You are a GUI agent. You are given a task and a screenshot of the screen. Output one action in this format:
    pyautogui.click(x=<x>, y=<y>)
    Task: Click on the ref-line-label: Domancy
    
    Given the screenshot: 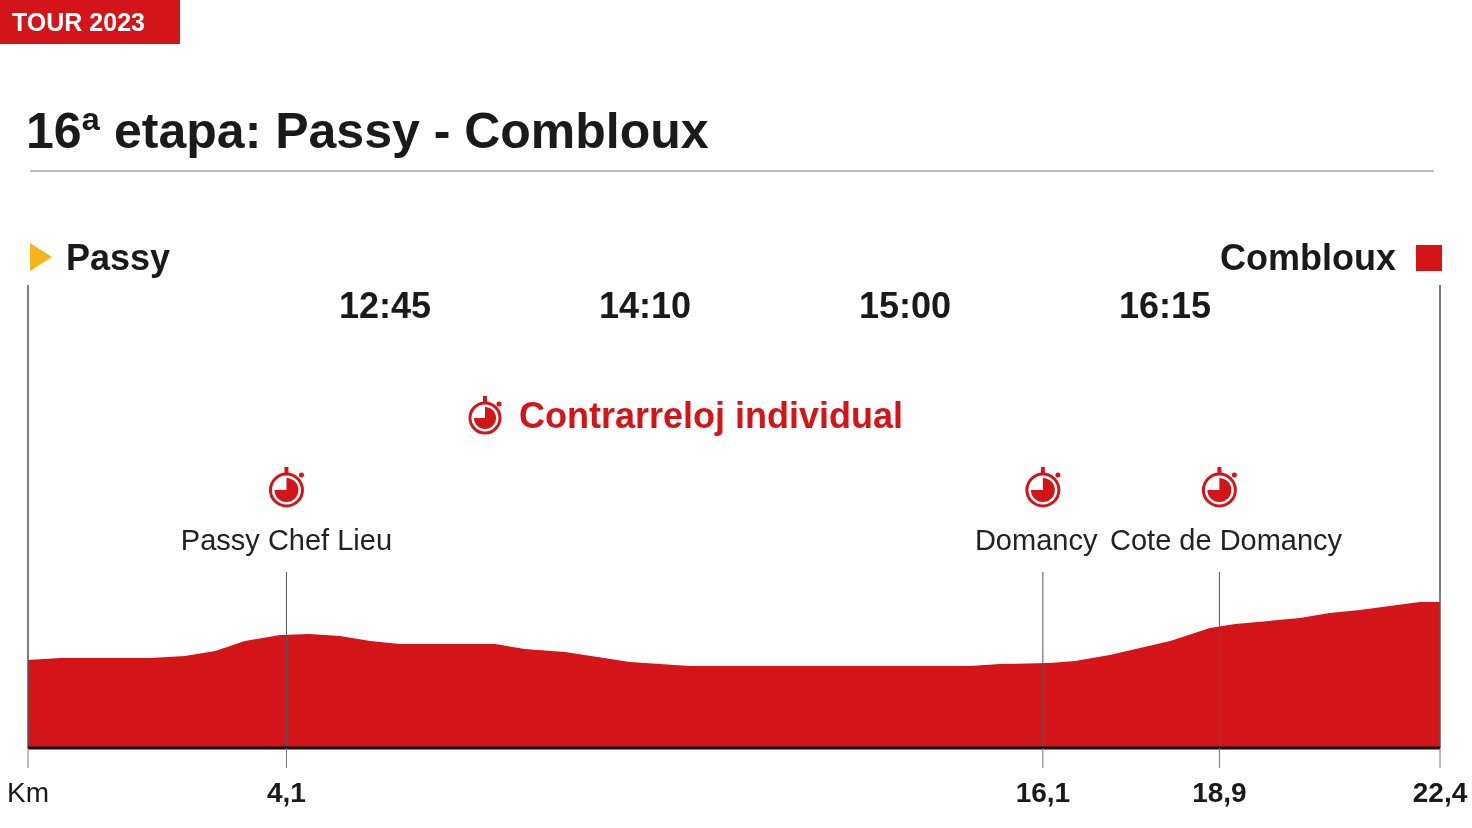 What is the action you would take?
    pyautogui.click(x=1036, y=540)
    